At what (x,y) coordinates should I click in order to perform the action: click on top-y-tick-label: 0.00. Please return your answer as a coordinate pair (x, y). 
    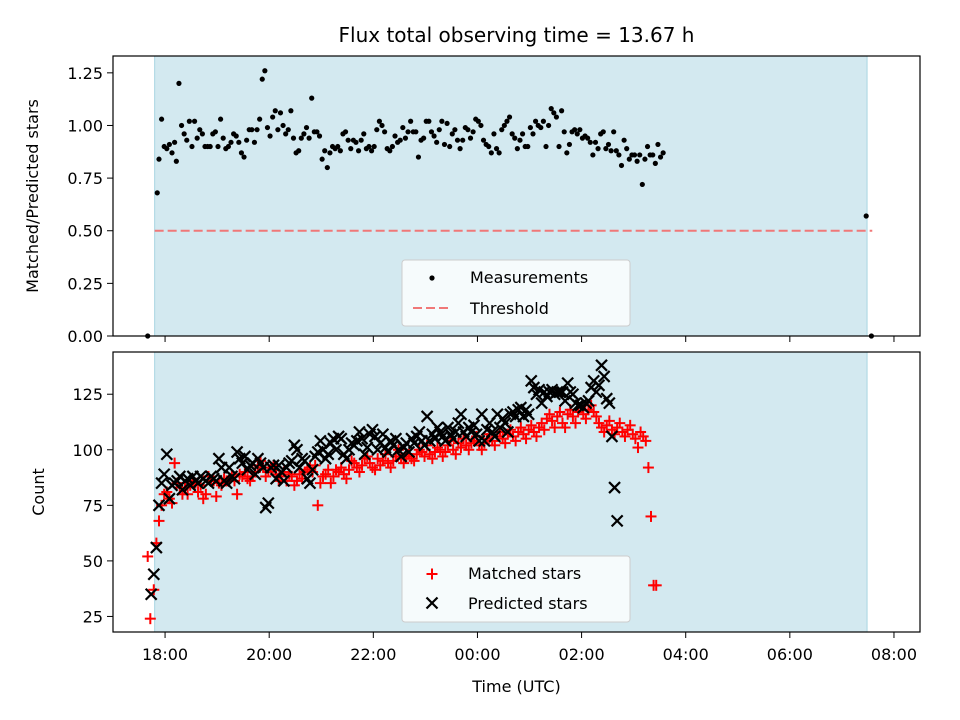
    Looking at the image, I should click on (85, 336).